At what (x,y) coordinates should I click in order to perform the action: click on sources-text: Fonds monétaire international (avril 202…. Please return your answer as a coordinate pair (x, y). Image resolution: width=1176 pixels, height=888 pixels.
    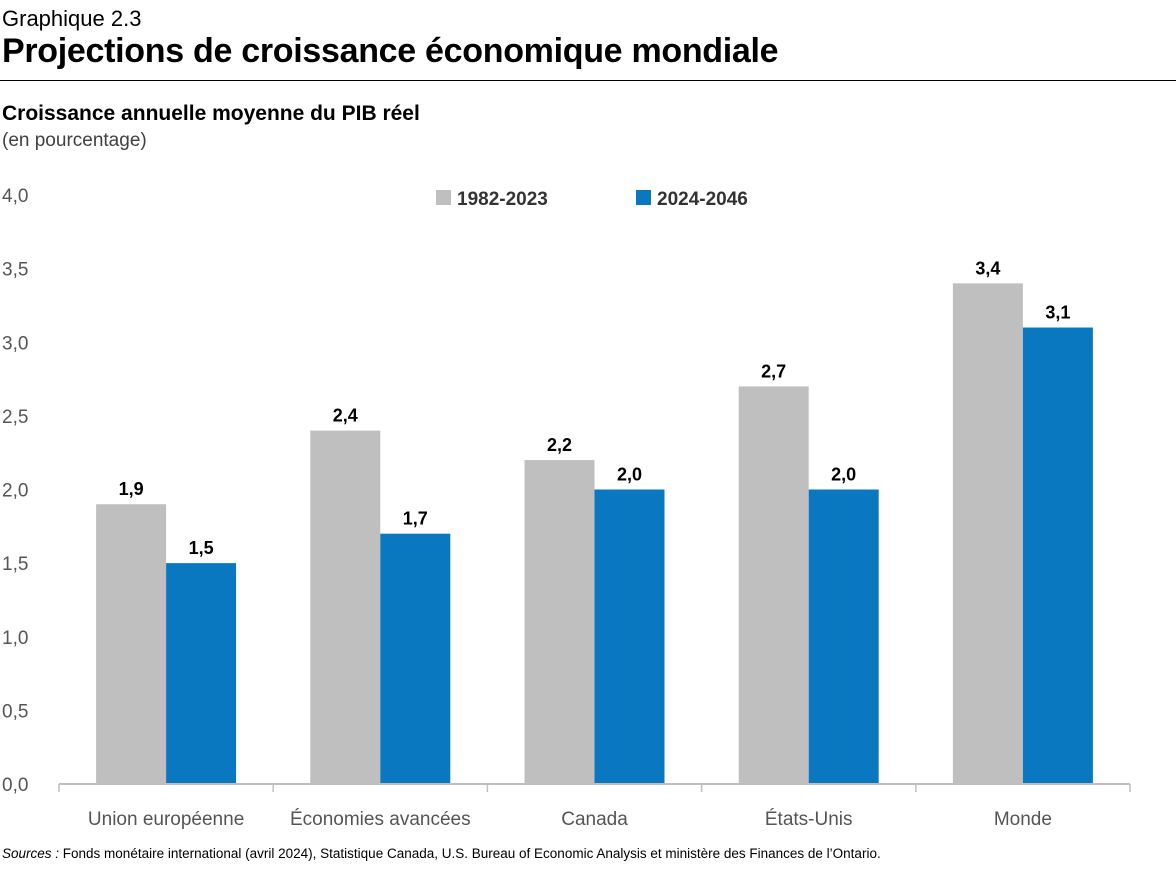
    Looking at the image, I should click on (470, 853).